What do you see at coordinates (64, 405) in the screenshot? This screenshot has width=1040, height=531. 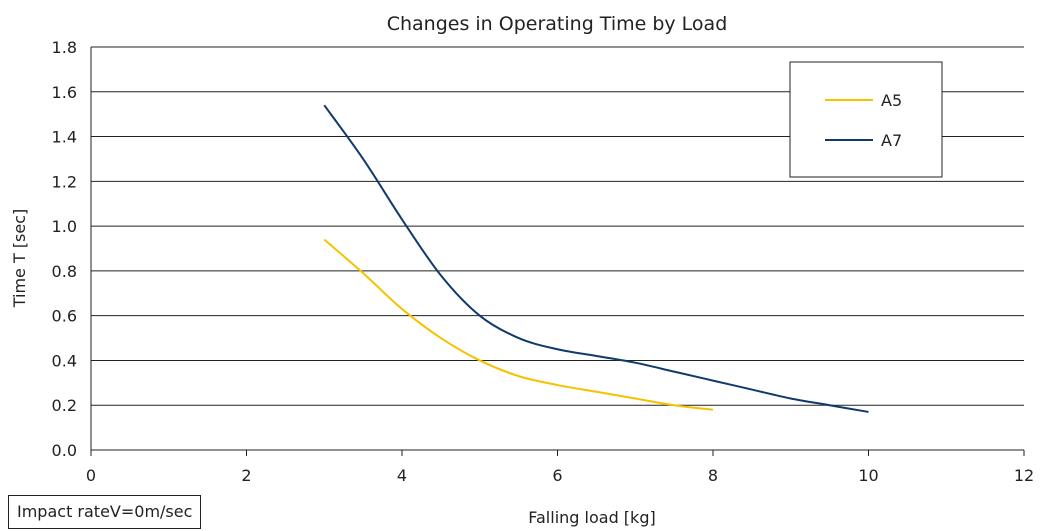 I see `y-tick-label: 0.2` at bounding box center [64, 405].